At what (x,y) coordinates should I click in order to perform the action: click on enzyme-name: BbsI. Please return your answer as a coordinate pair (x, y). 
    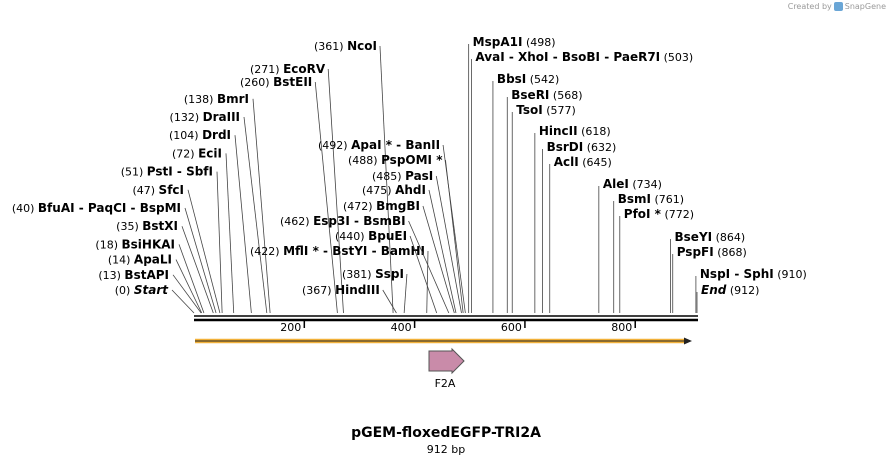
    Looking at the image, I should click on (511, 79).